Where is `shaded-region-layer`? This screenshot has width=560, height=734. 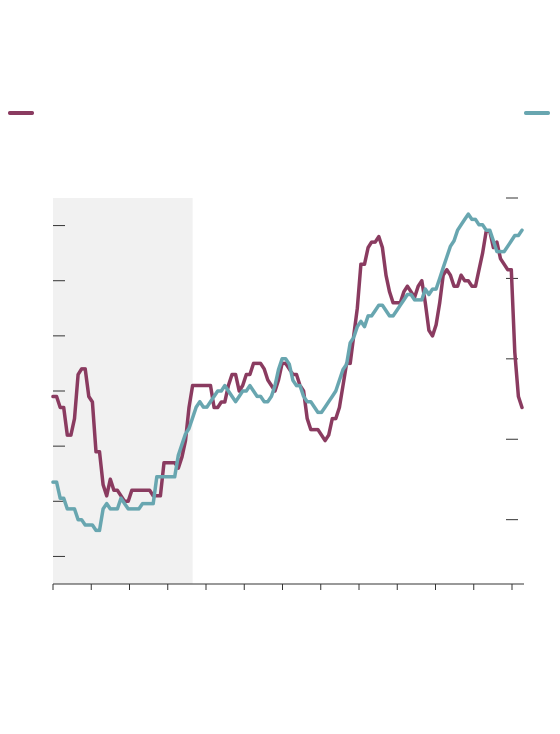 shaded-region-layer is located at coordinates (123, 391).